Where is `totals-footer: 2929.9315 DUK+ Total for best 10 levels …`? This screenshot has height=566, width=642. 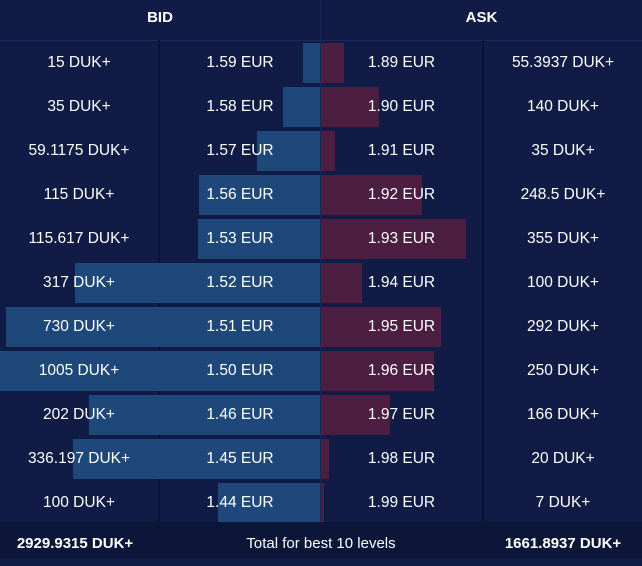
totals-footer: 2929.9315 DUK+ Total for best 10 levels … is located at coordinates (321, 540).